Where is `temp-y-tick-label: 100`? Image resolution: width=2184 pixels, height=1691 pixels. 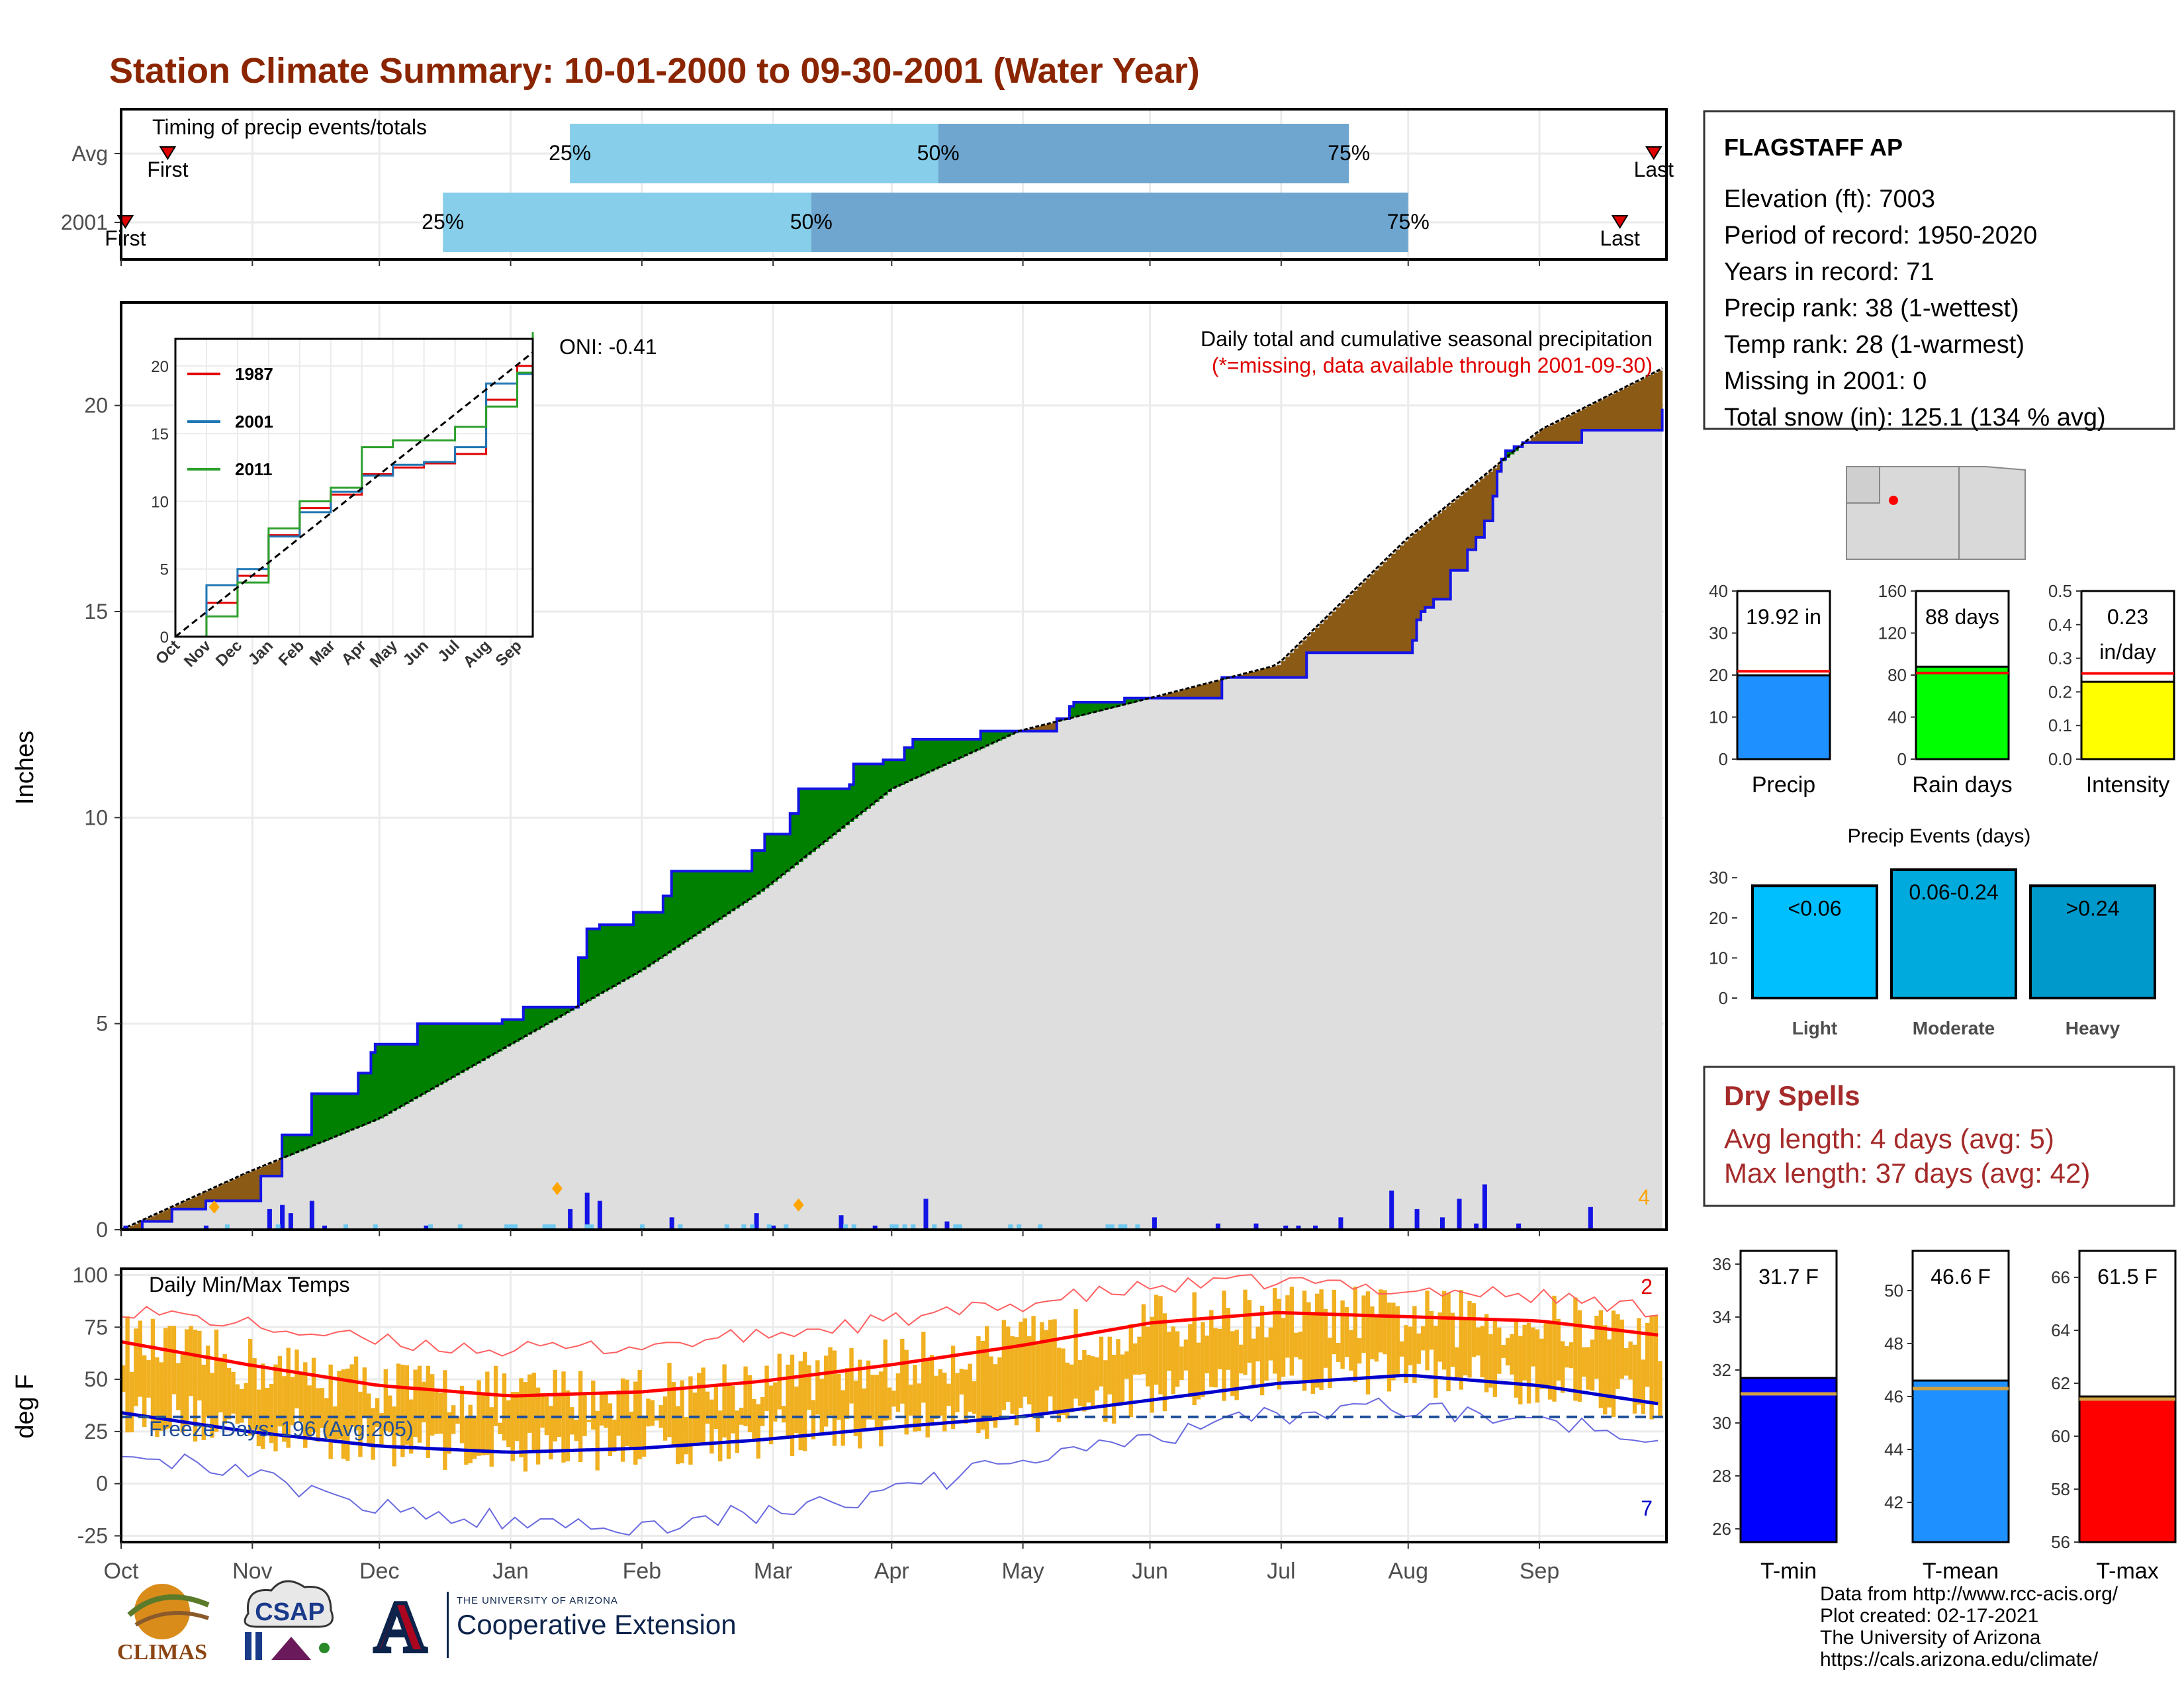
temp-y-tick-label: 100 is located at coordinates (90, 1275).